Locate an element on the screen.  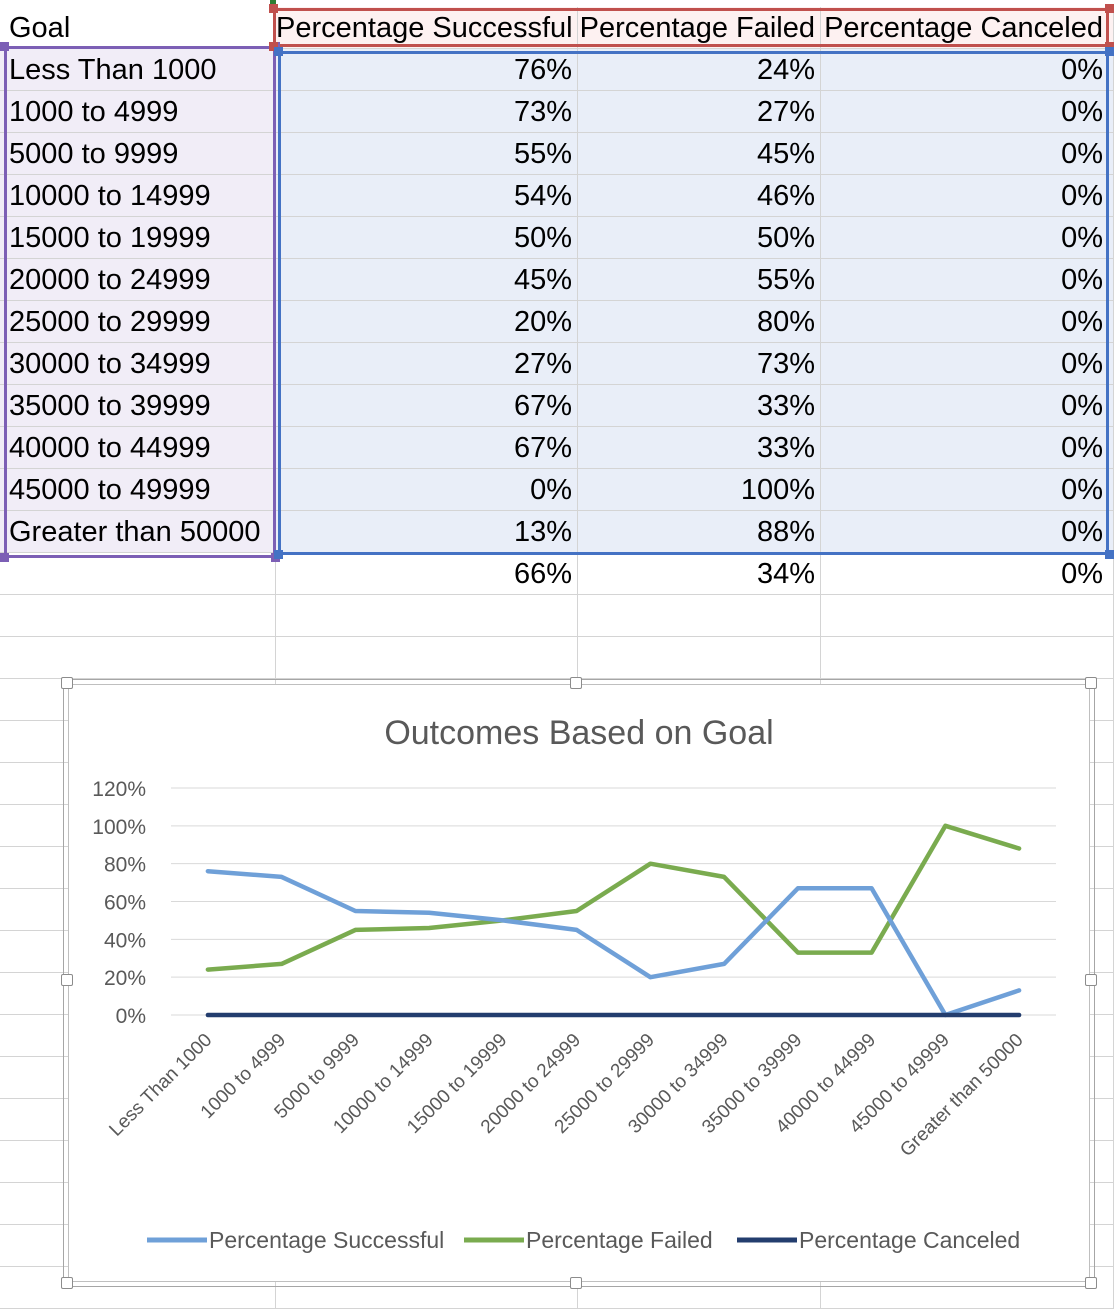
goal-cell: 5000 to 9999 is located at coordinates (138, 154).